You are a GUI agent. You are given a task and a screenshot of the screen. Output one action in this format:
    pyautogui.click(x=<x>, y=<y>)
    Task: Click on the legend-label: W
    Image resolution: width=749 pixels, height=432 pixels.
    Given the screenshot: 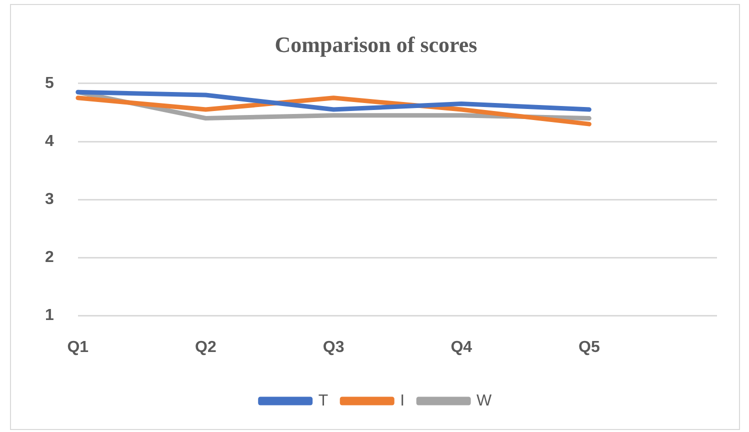 What is the action you would take?
    pyautogui.click(x=484, y=401)
    